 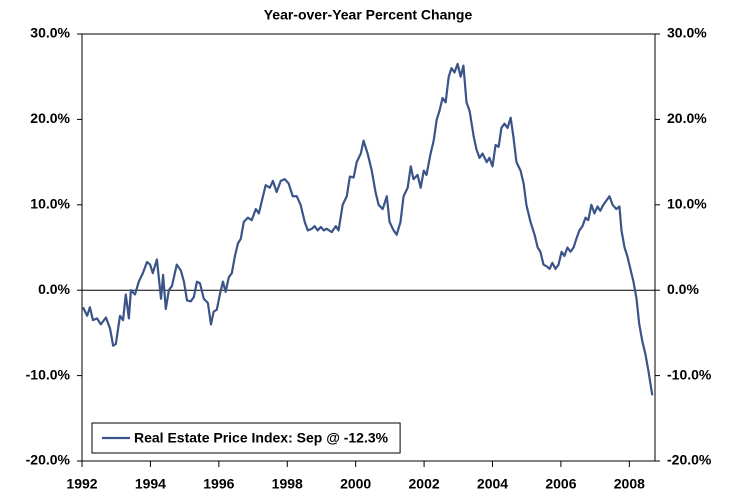 I want to click on y2-tick-label: 30.0%, so click(x=687, y=33).